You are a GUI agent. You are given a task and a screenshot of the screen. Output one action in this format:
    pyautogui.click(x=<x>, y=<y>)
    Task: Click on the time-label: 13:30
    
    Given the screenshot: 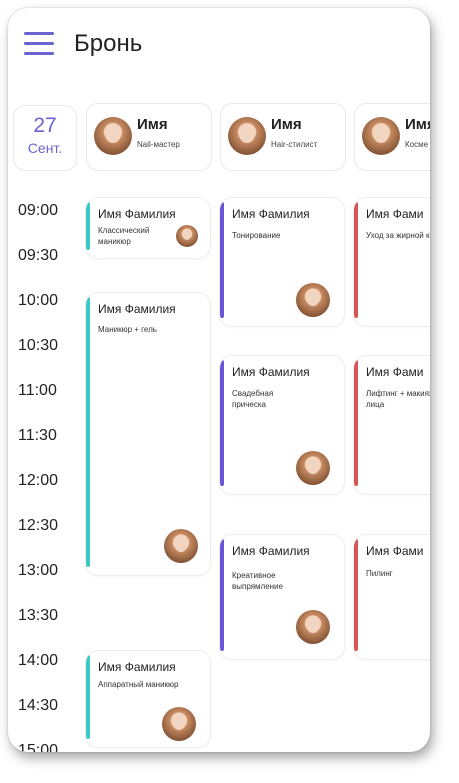 What is the action you would take?
    pyautogui.click(x=38, y=615)
    